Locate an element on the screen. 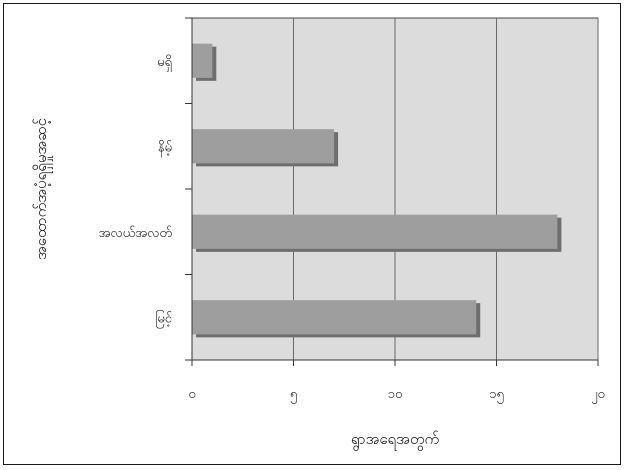  y-axis is located at coordinates (189, 191).